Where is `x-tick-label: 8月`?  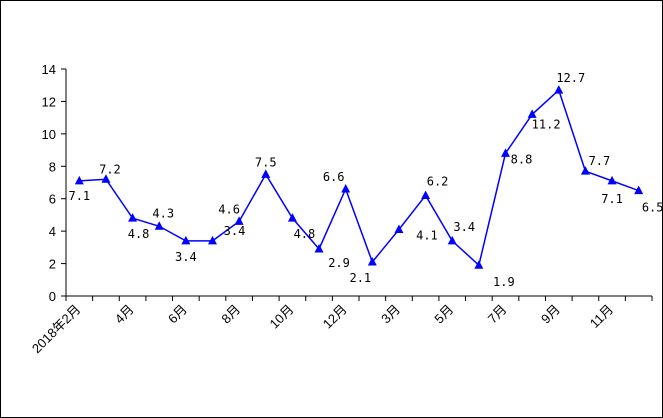 x-tick-label: 8月 is located at coordinates (230, 314).